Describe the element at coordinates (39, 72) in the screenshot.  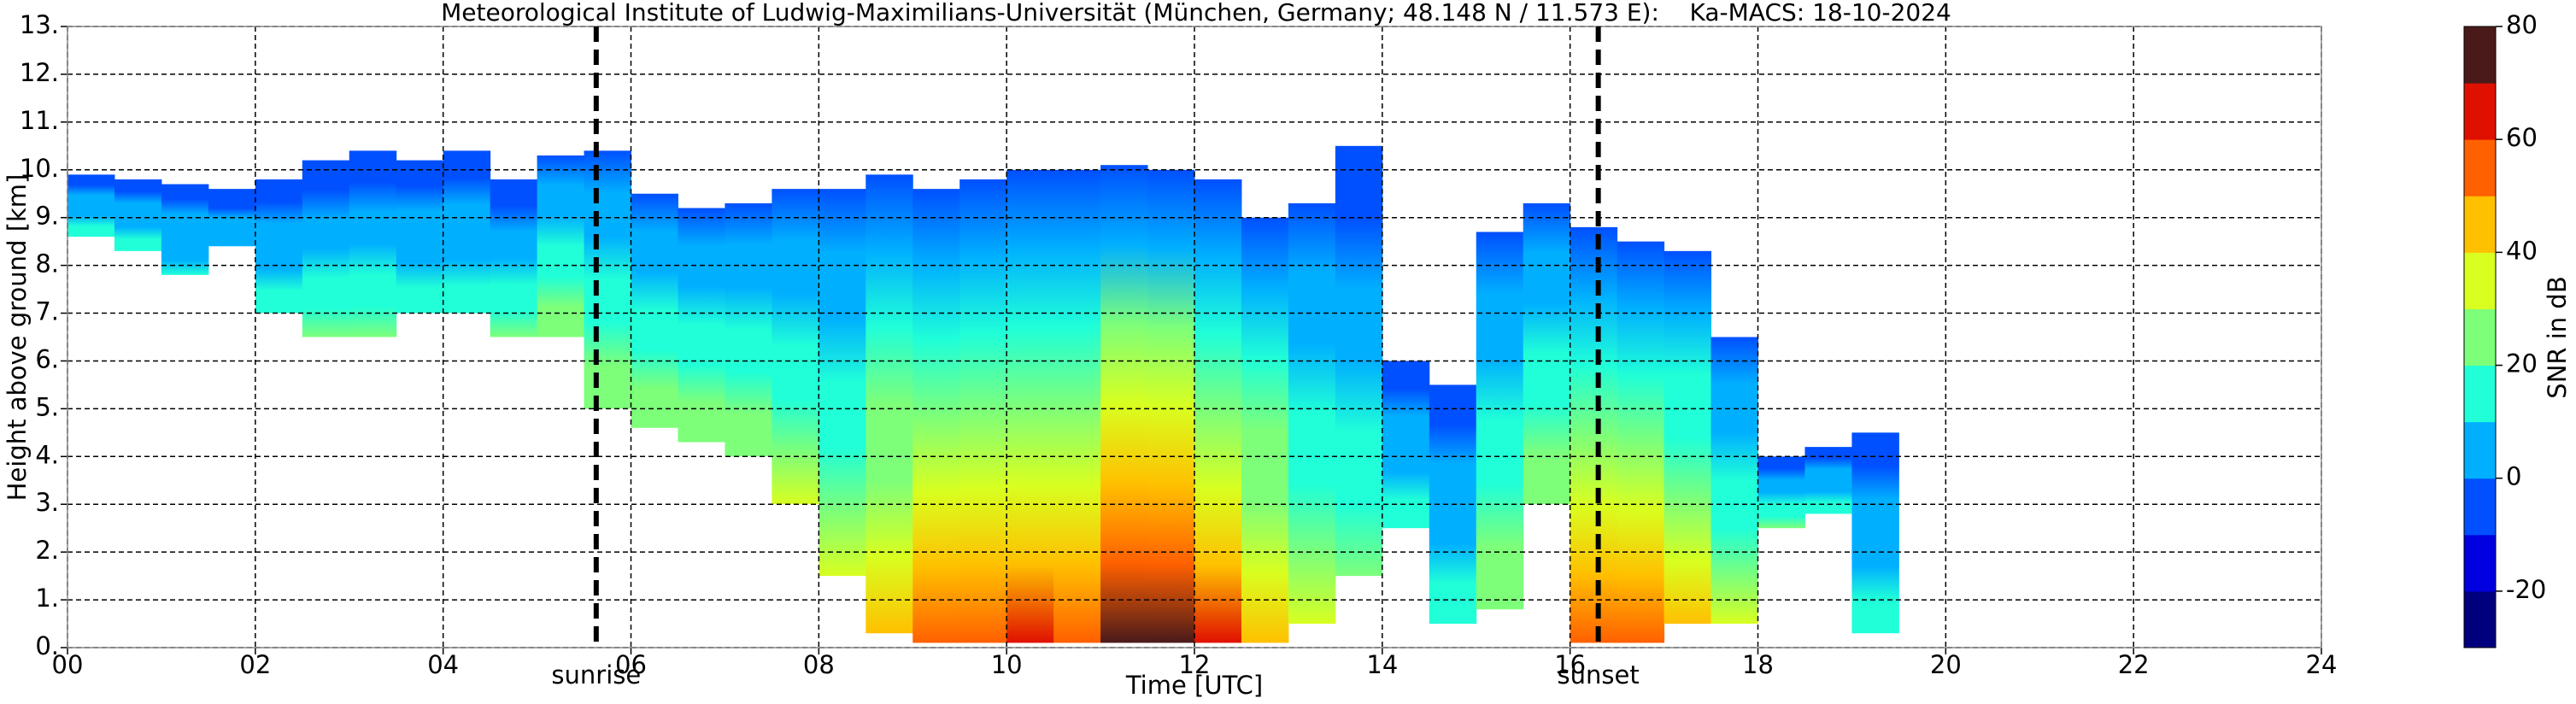
I see `y-tick-label: 12.` at that location.